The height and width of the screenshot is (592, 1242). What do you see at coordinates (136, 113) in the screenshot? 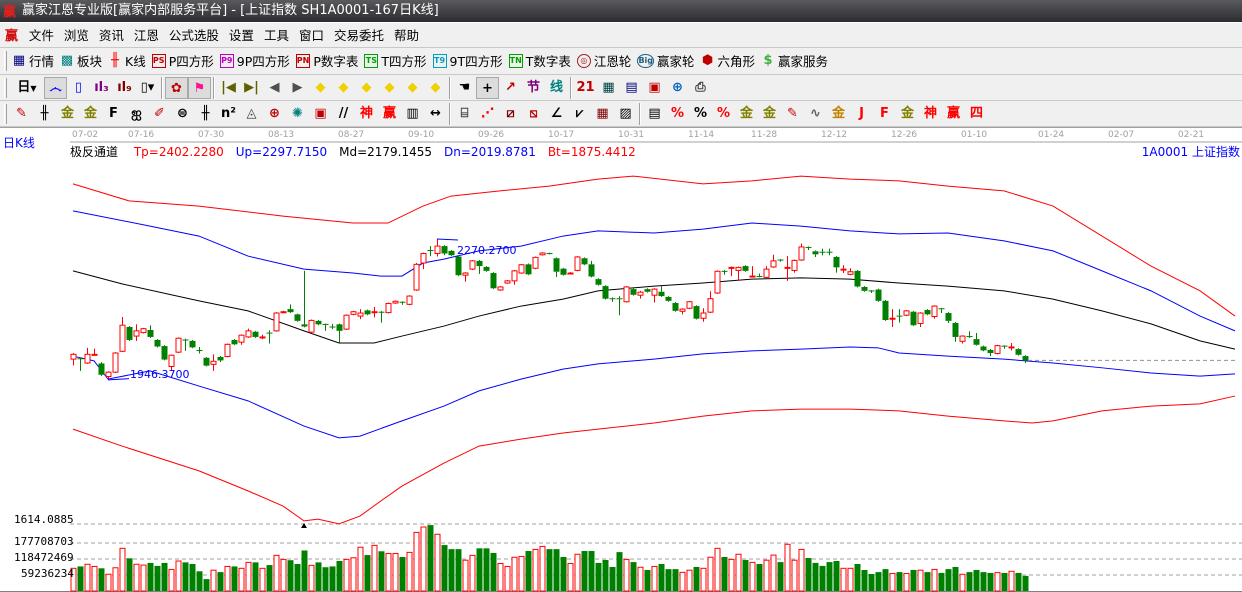
I see `spiral-icon: ஐ` at bounding box center [136, 113].